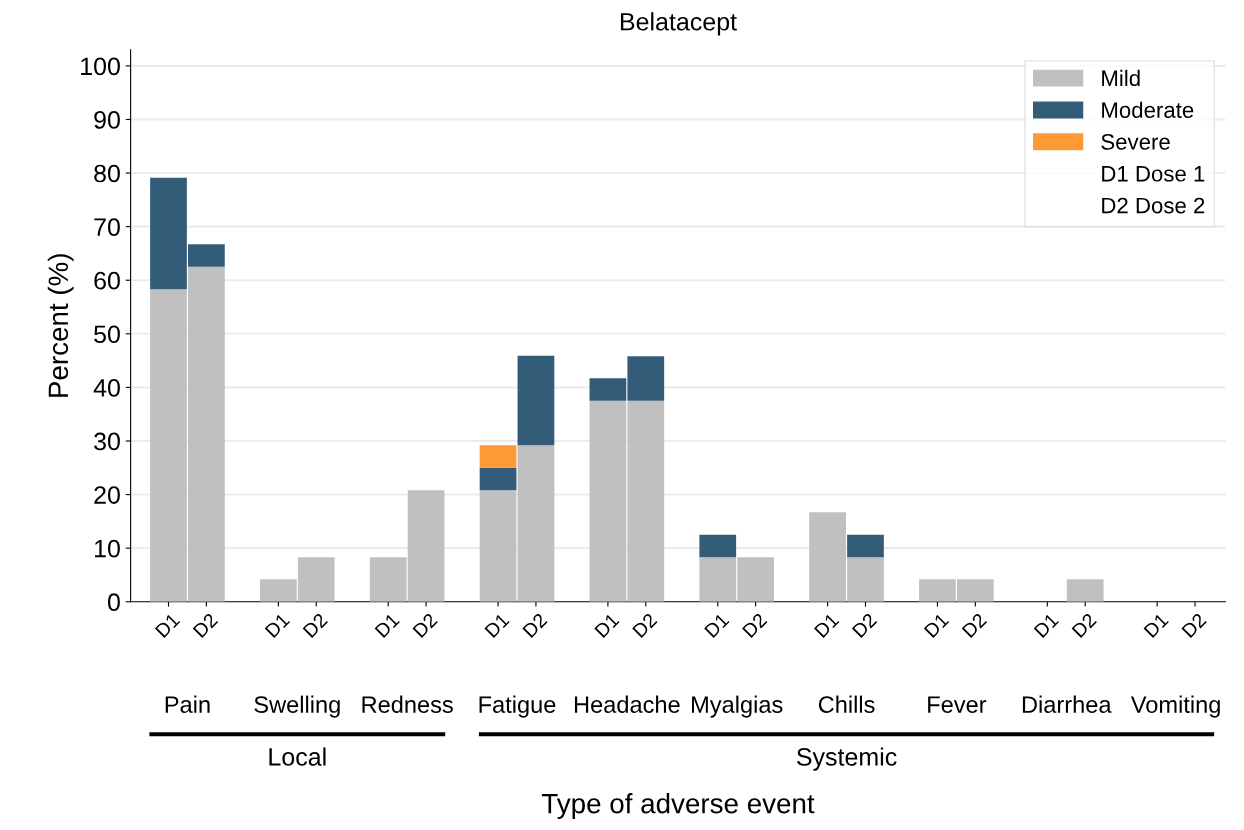 Image resolution: width=1244 pixels, height=830 pixels. I want to click on annotation: D1 Dose 1, so click(1153, 174).